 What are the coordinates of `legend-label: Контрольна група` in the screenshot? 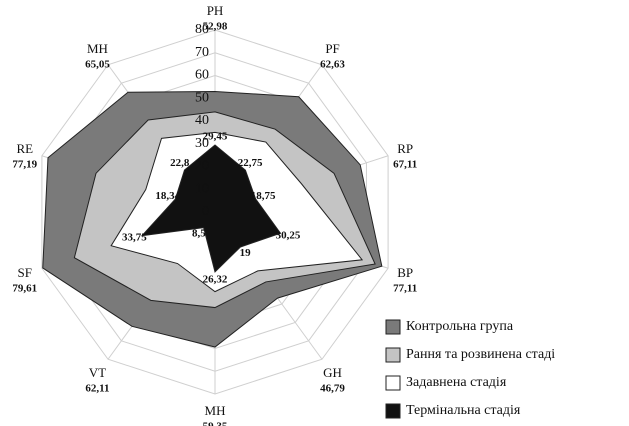 It's located at (460, 326).